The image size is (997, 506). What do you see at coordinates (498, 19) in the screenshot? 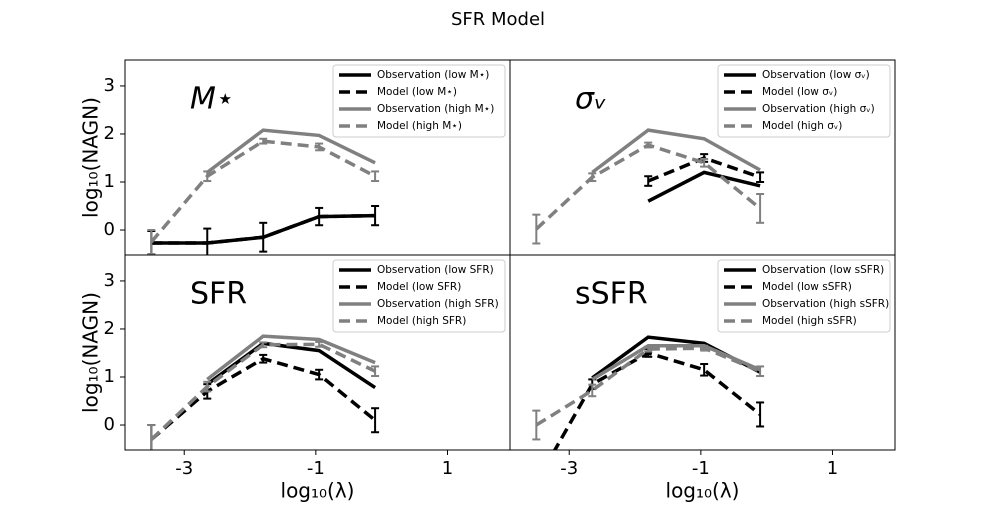
I see `figure-title: SFR Model` at bounding box center [498, 19].